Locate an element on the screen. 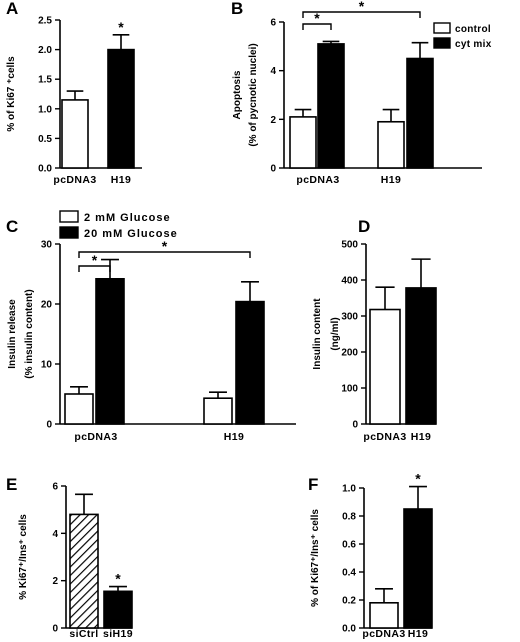 The image size is (520, 642). panel-letter-a: A is located at coordinates (12, 9).